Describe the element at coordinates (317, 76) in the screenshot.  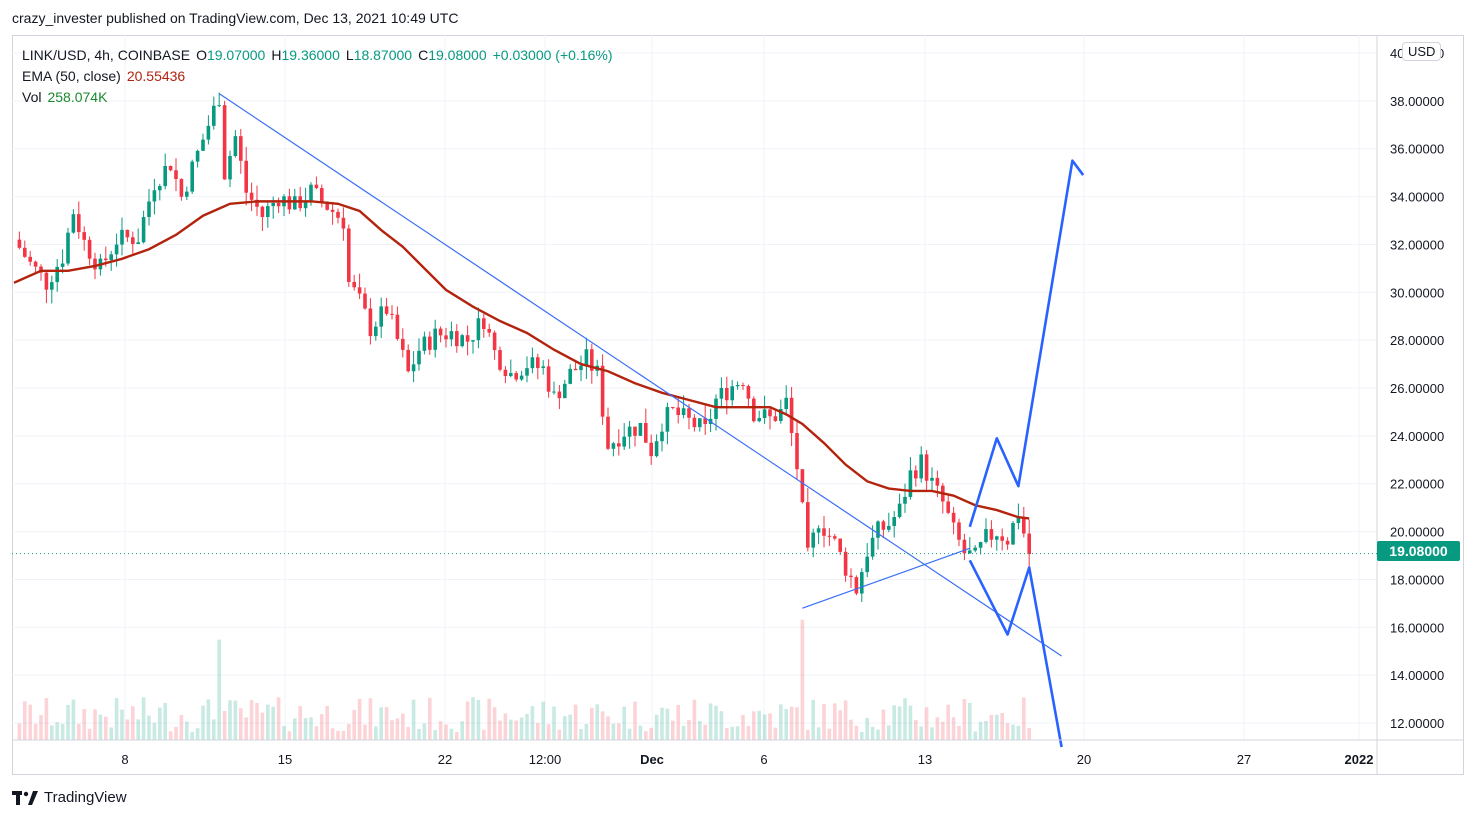
I see `ema-row: EMA (50, close) 20.55436` at that location.